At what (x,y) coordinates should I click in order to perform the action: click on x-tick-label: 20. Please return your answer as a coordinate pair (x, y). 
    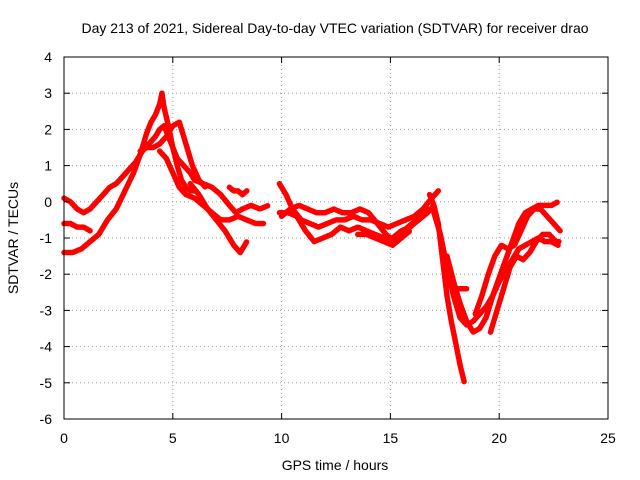
    Looking at the image, I should click on (499, 438).